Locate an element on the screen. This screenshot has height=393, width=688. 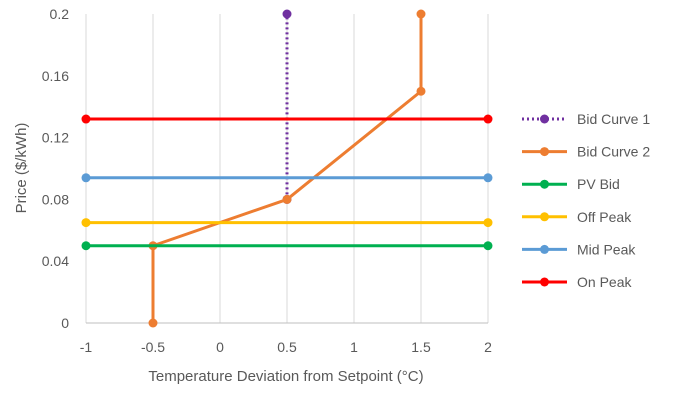
y-tick-label: 0.12 is located at coordinates (55, 138).